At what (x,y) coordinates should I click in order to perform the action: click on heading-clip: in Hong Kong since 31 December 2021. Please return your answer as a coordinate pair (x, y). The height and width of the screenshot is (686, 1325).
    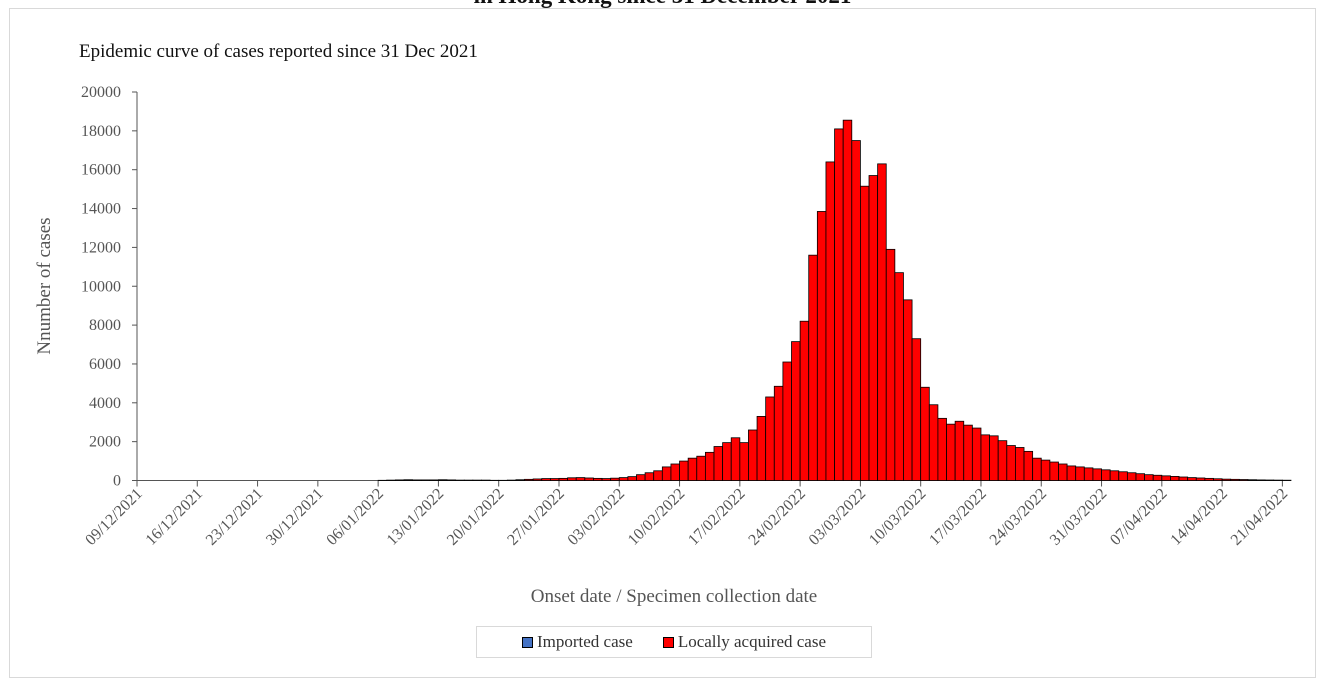
    Looking at the image, I should click on (662, 5).